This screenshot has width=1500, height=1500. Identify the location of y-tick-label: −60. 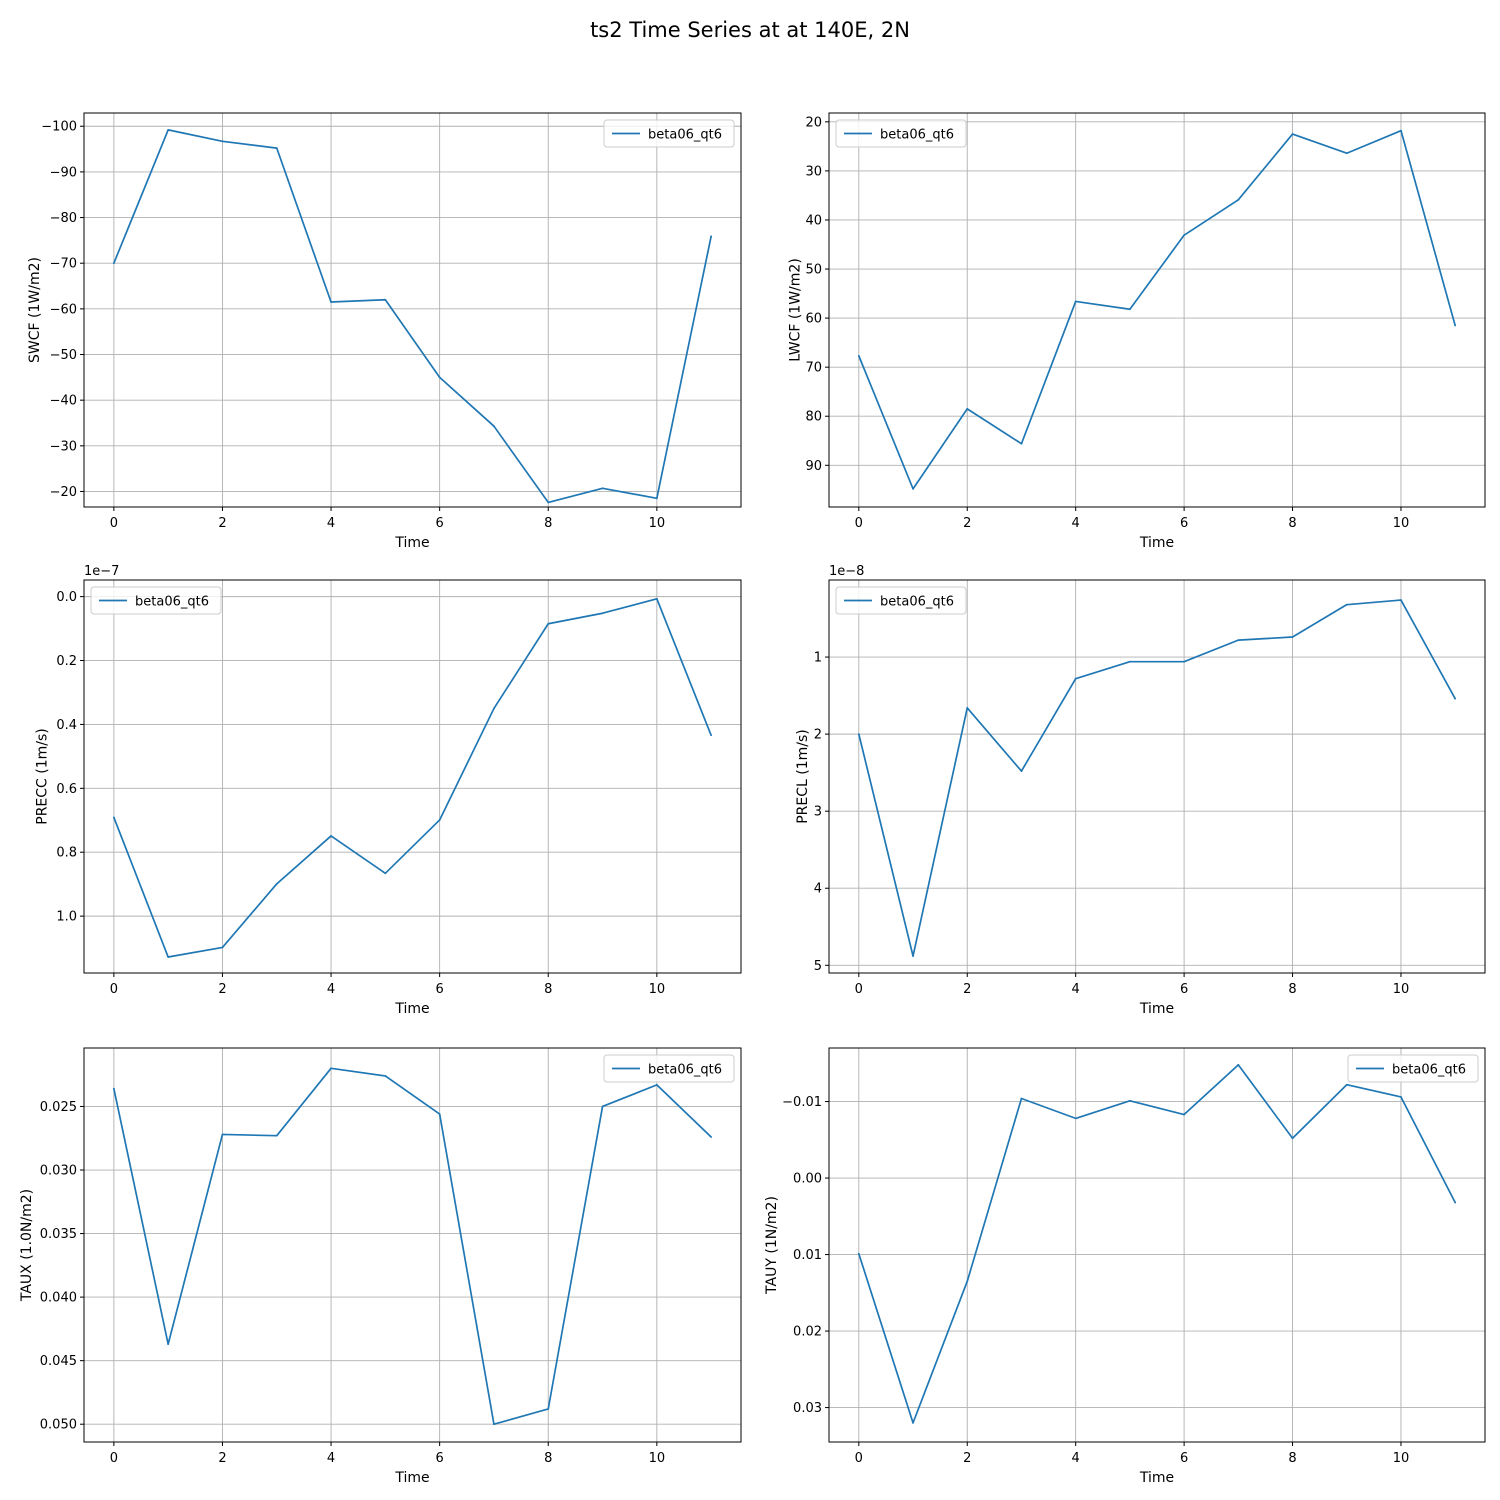
(63, 309).